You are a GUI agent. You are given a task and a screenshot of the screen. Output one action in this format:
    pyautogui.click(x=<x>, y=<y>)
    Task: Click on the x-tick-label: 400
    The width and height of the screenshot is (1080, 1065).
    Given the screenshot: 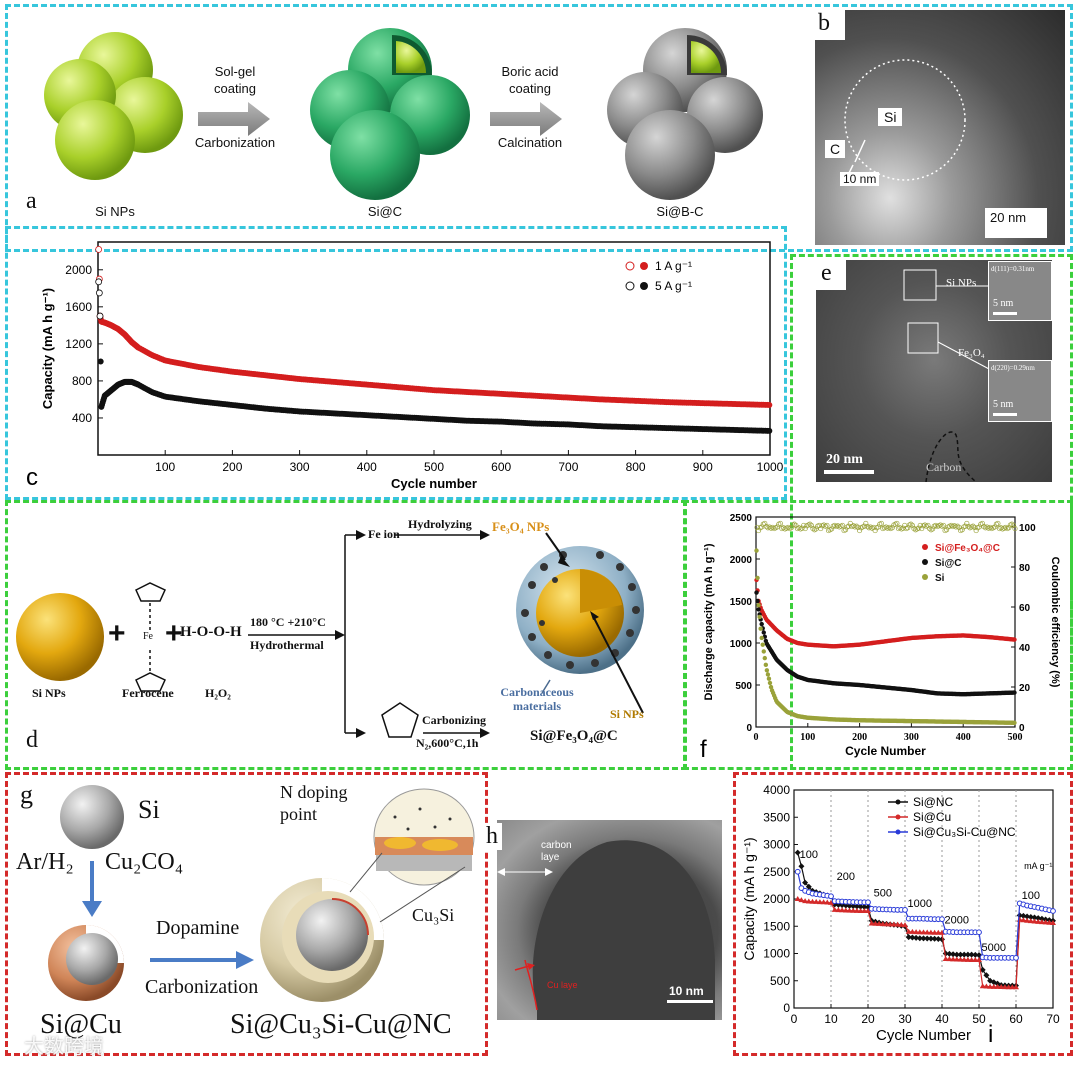 What is the action you would take?
    pyautogui.click(x=367, y=467)
    